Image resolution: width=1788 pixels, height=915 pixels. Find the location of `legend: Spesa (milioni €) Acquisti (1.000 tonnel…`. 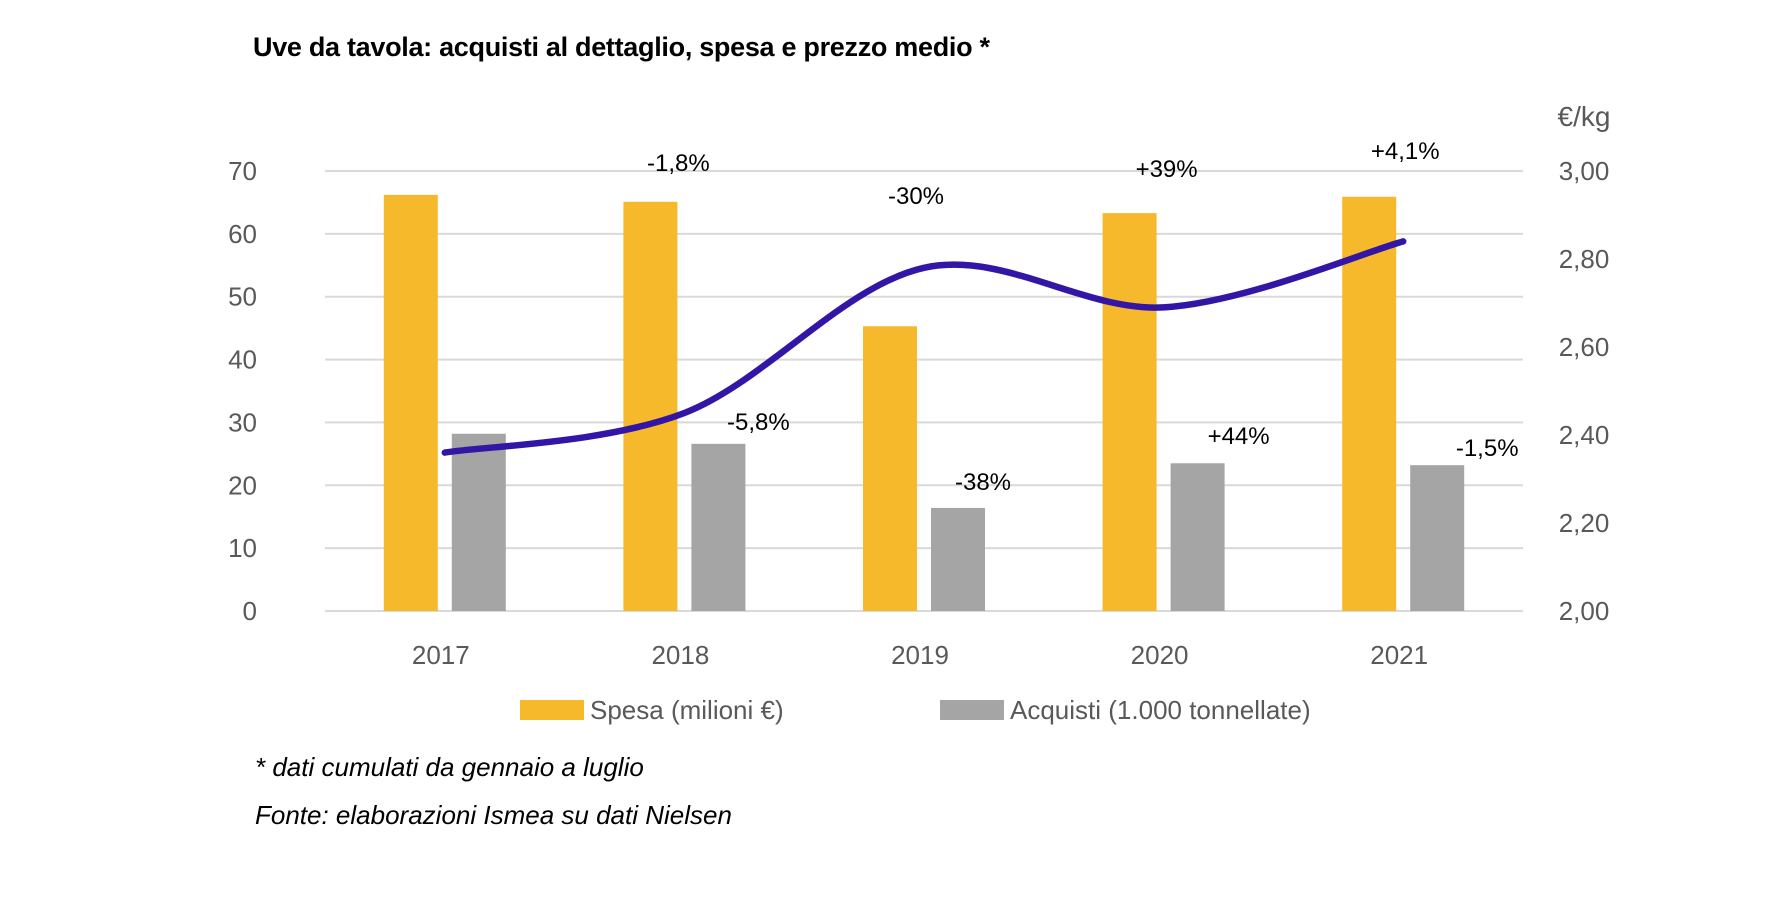

legend: Spesa (milioni €) Acquisti (1.000 tonnel… is located at coordinates (894, 710).